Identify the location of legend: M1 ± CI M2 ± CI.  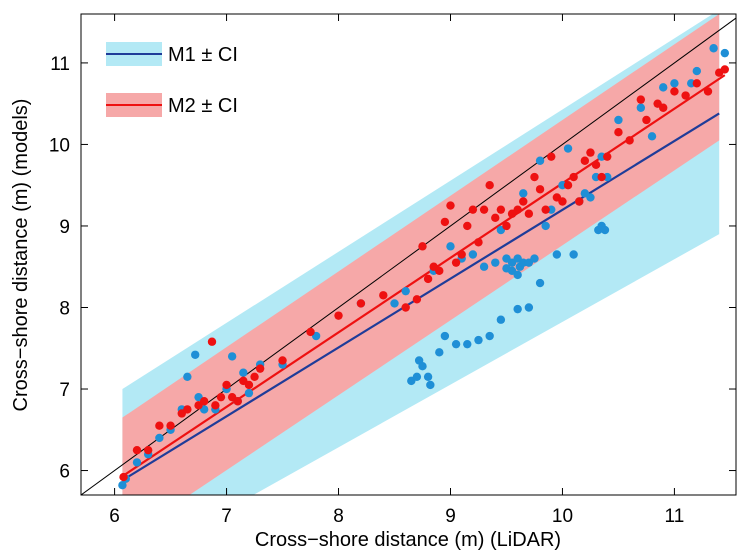
(172, 79).